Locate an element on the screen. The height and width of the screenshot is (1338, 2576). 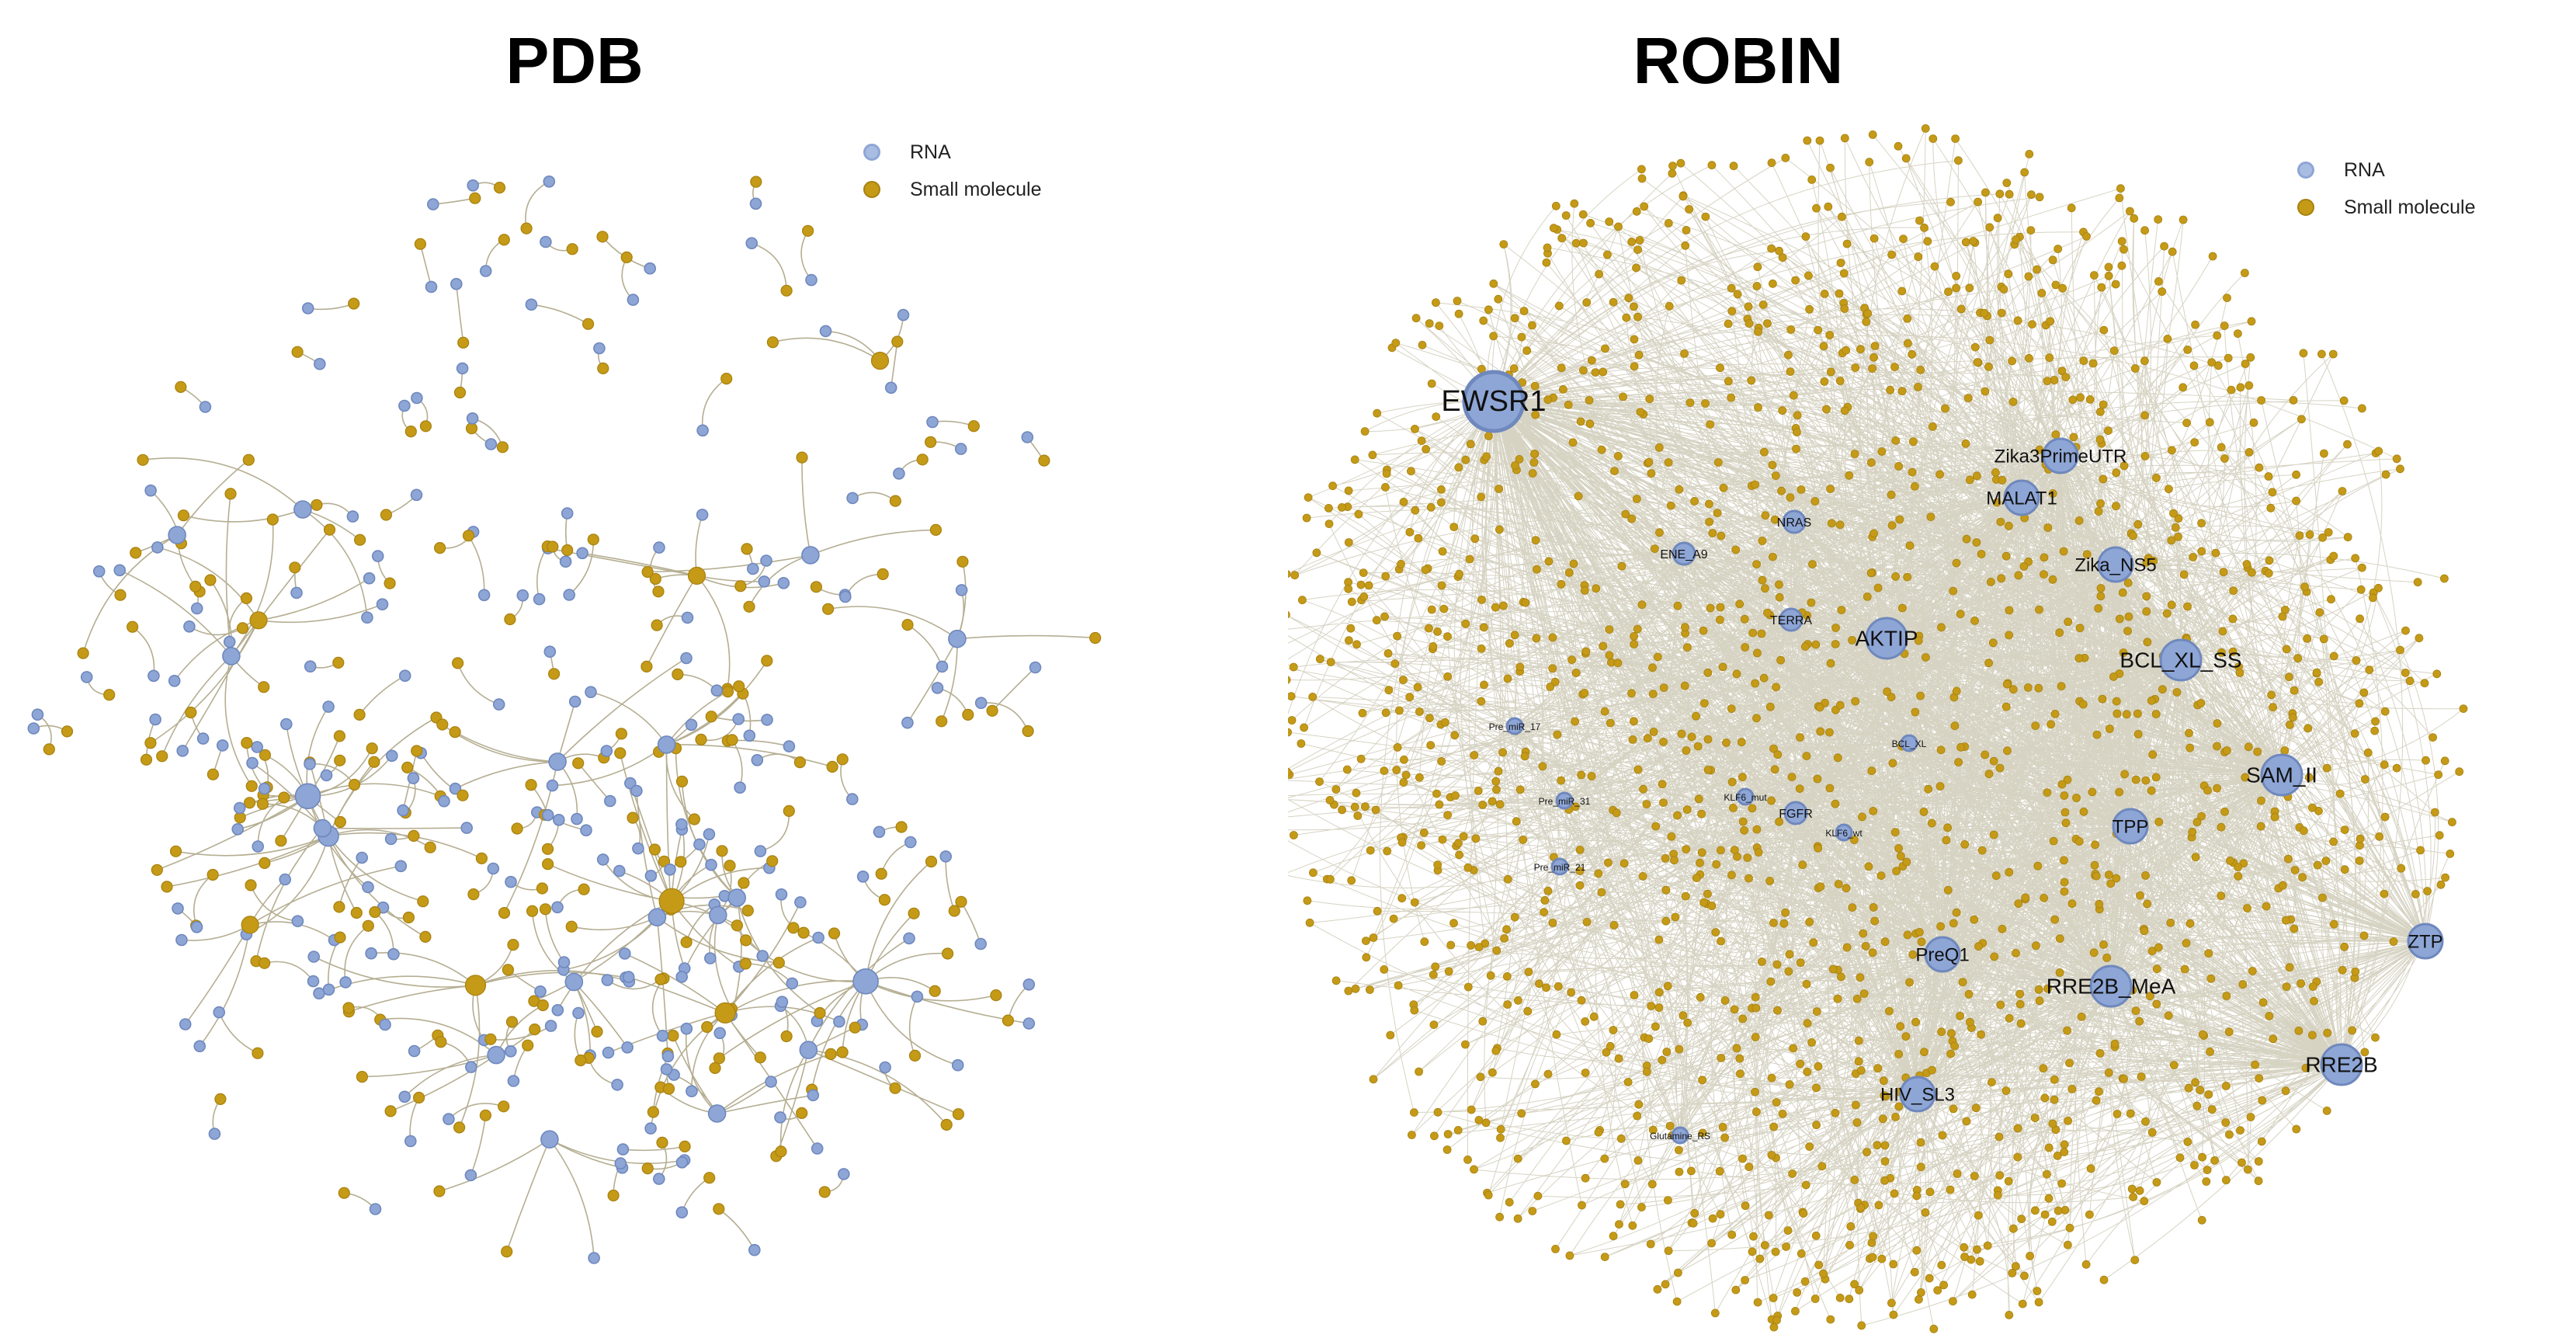
rna-node-label: Glutamine_RS is located at coordinates (1680, 1136).